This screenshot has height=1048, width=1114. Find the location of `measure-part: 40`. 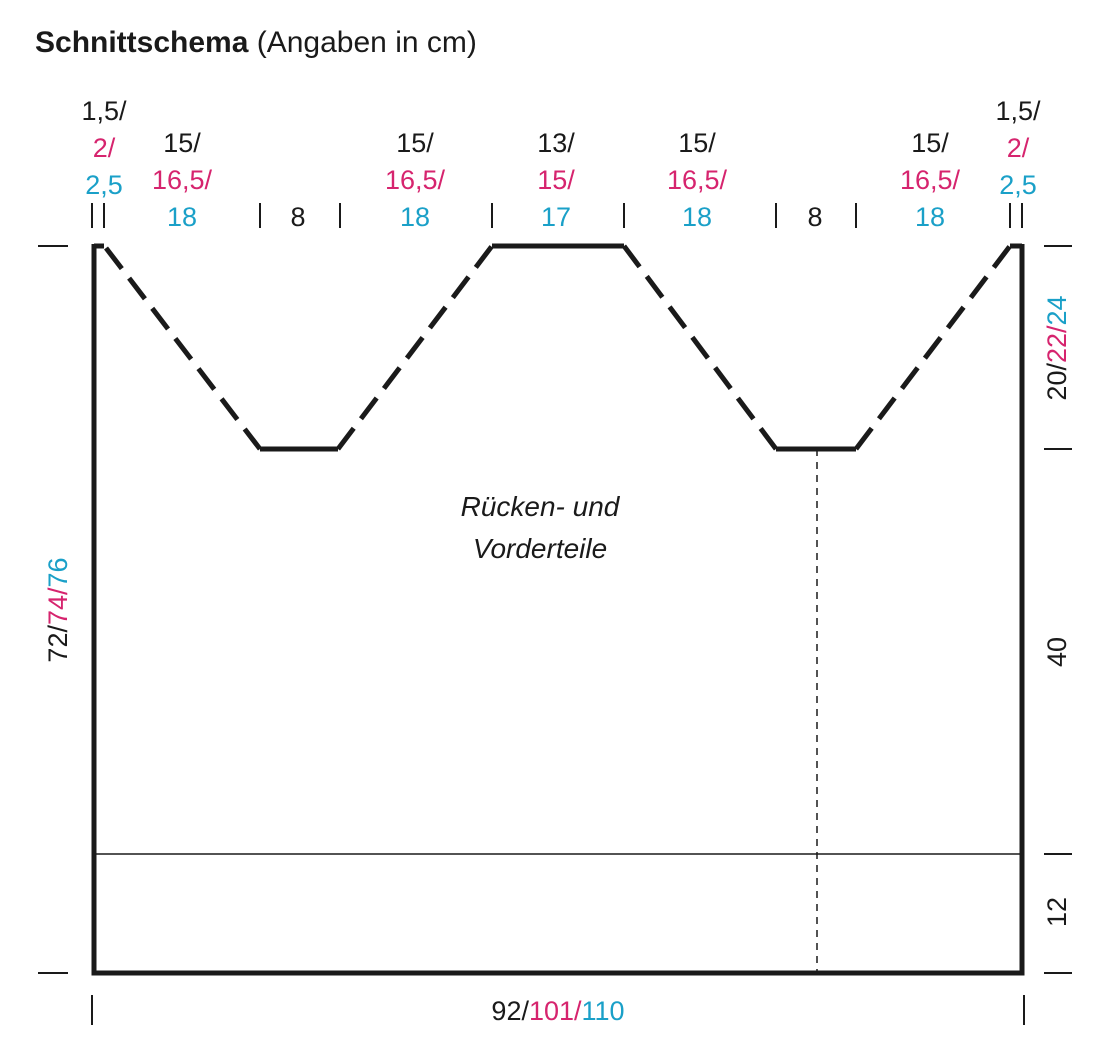

measure-part: 40 is located at coordinates (1057, 652).